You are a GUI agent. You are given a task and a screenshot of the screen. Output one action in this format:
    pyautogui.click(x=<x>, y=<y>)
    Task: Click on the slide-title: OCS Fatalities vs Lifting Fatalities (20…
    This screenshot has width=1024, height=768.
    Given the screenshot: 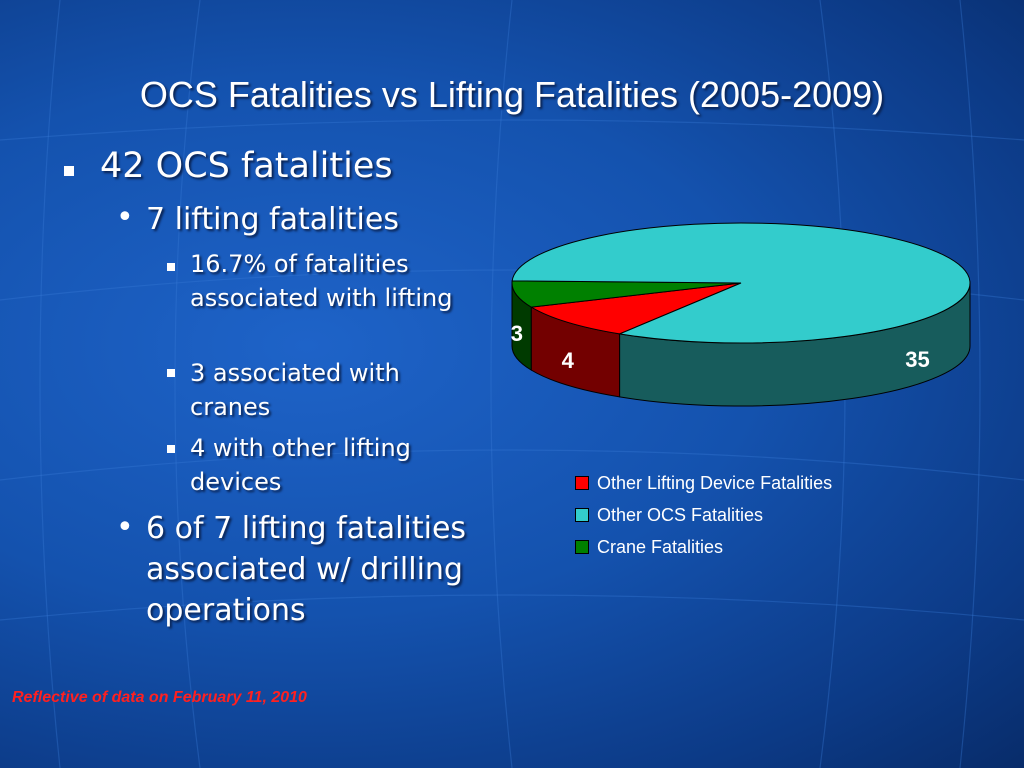 What is the action you would take?
    pyautogui.click(x=512, y=94)
    